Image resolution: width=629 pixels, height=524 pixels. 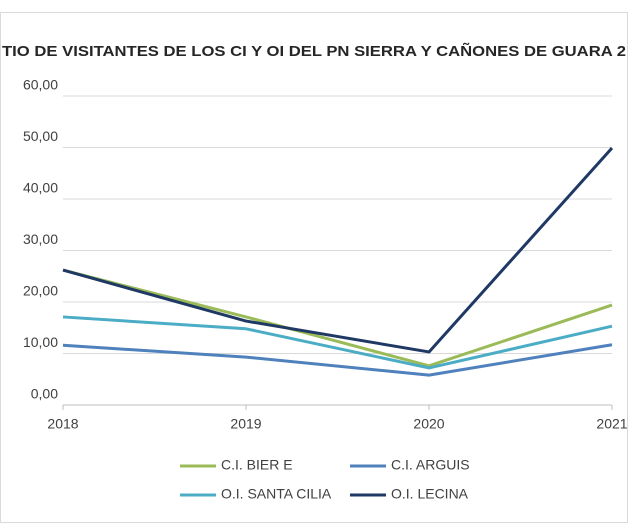 What do you see at coordinates (257, 465) in the screenshot?
I see `legend-label: C.I. BIER E` at bounding box center [257, 465].